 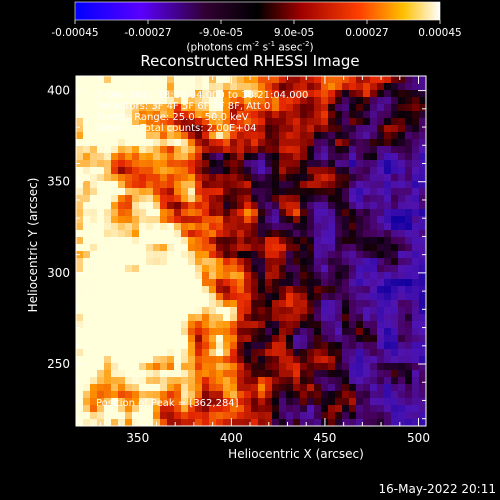 I want to click on x-axis-label: Heliocentric X (arcsec), so click(x=296, y=454).